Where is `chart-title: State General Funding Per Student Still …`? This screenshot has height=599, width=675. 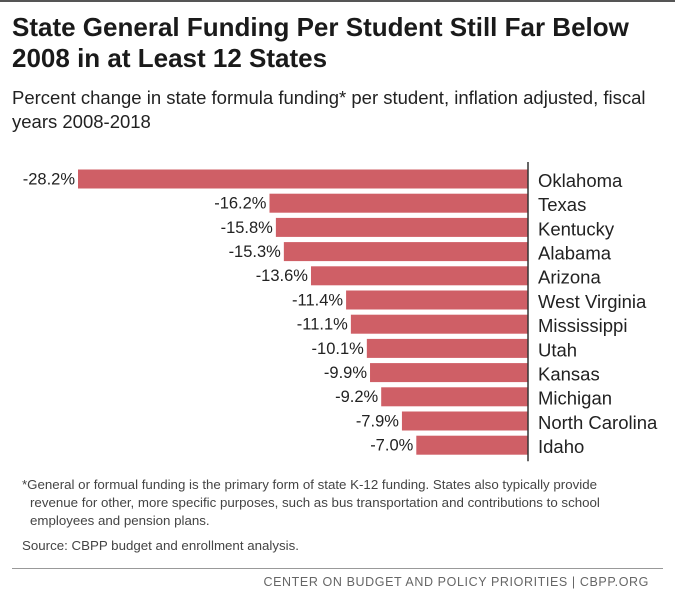 chart-title: State General Funding Per Student Still … is located at coordinates (320, 42).